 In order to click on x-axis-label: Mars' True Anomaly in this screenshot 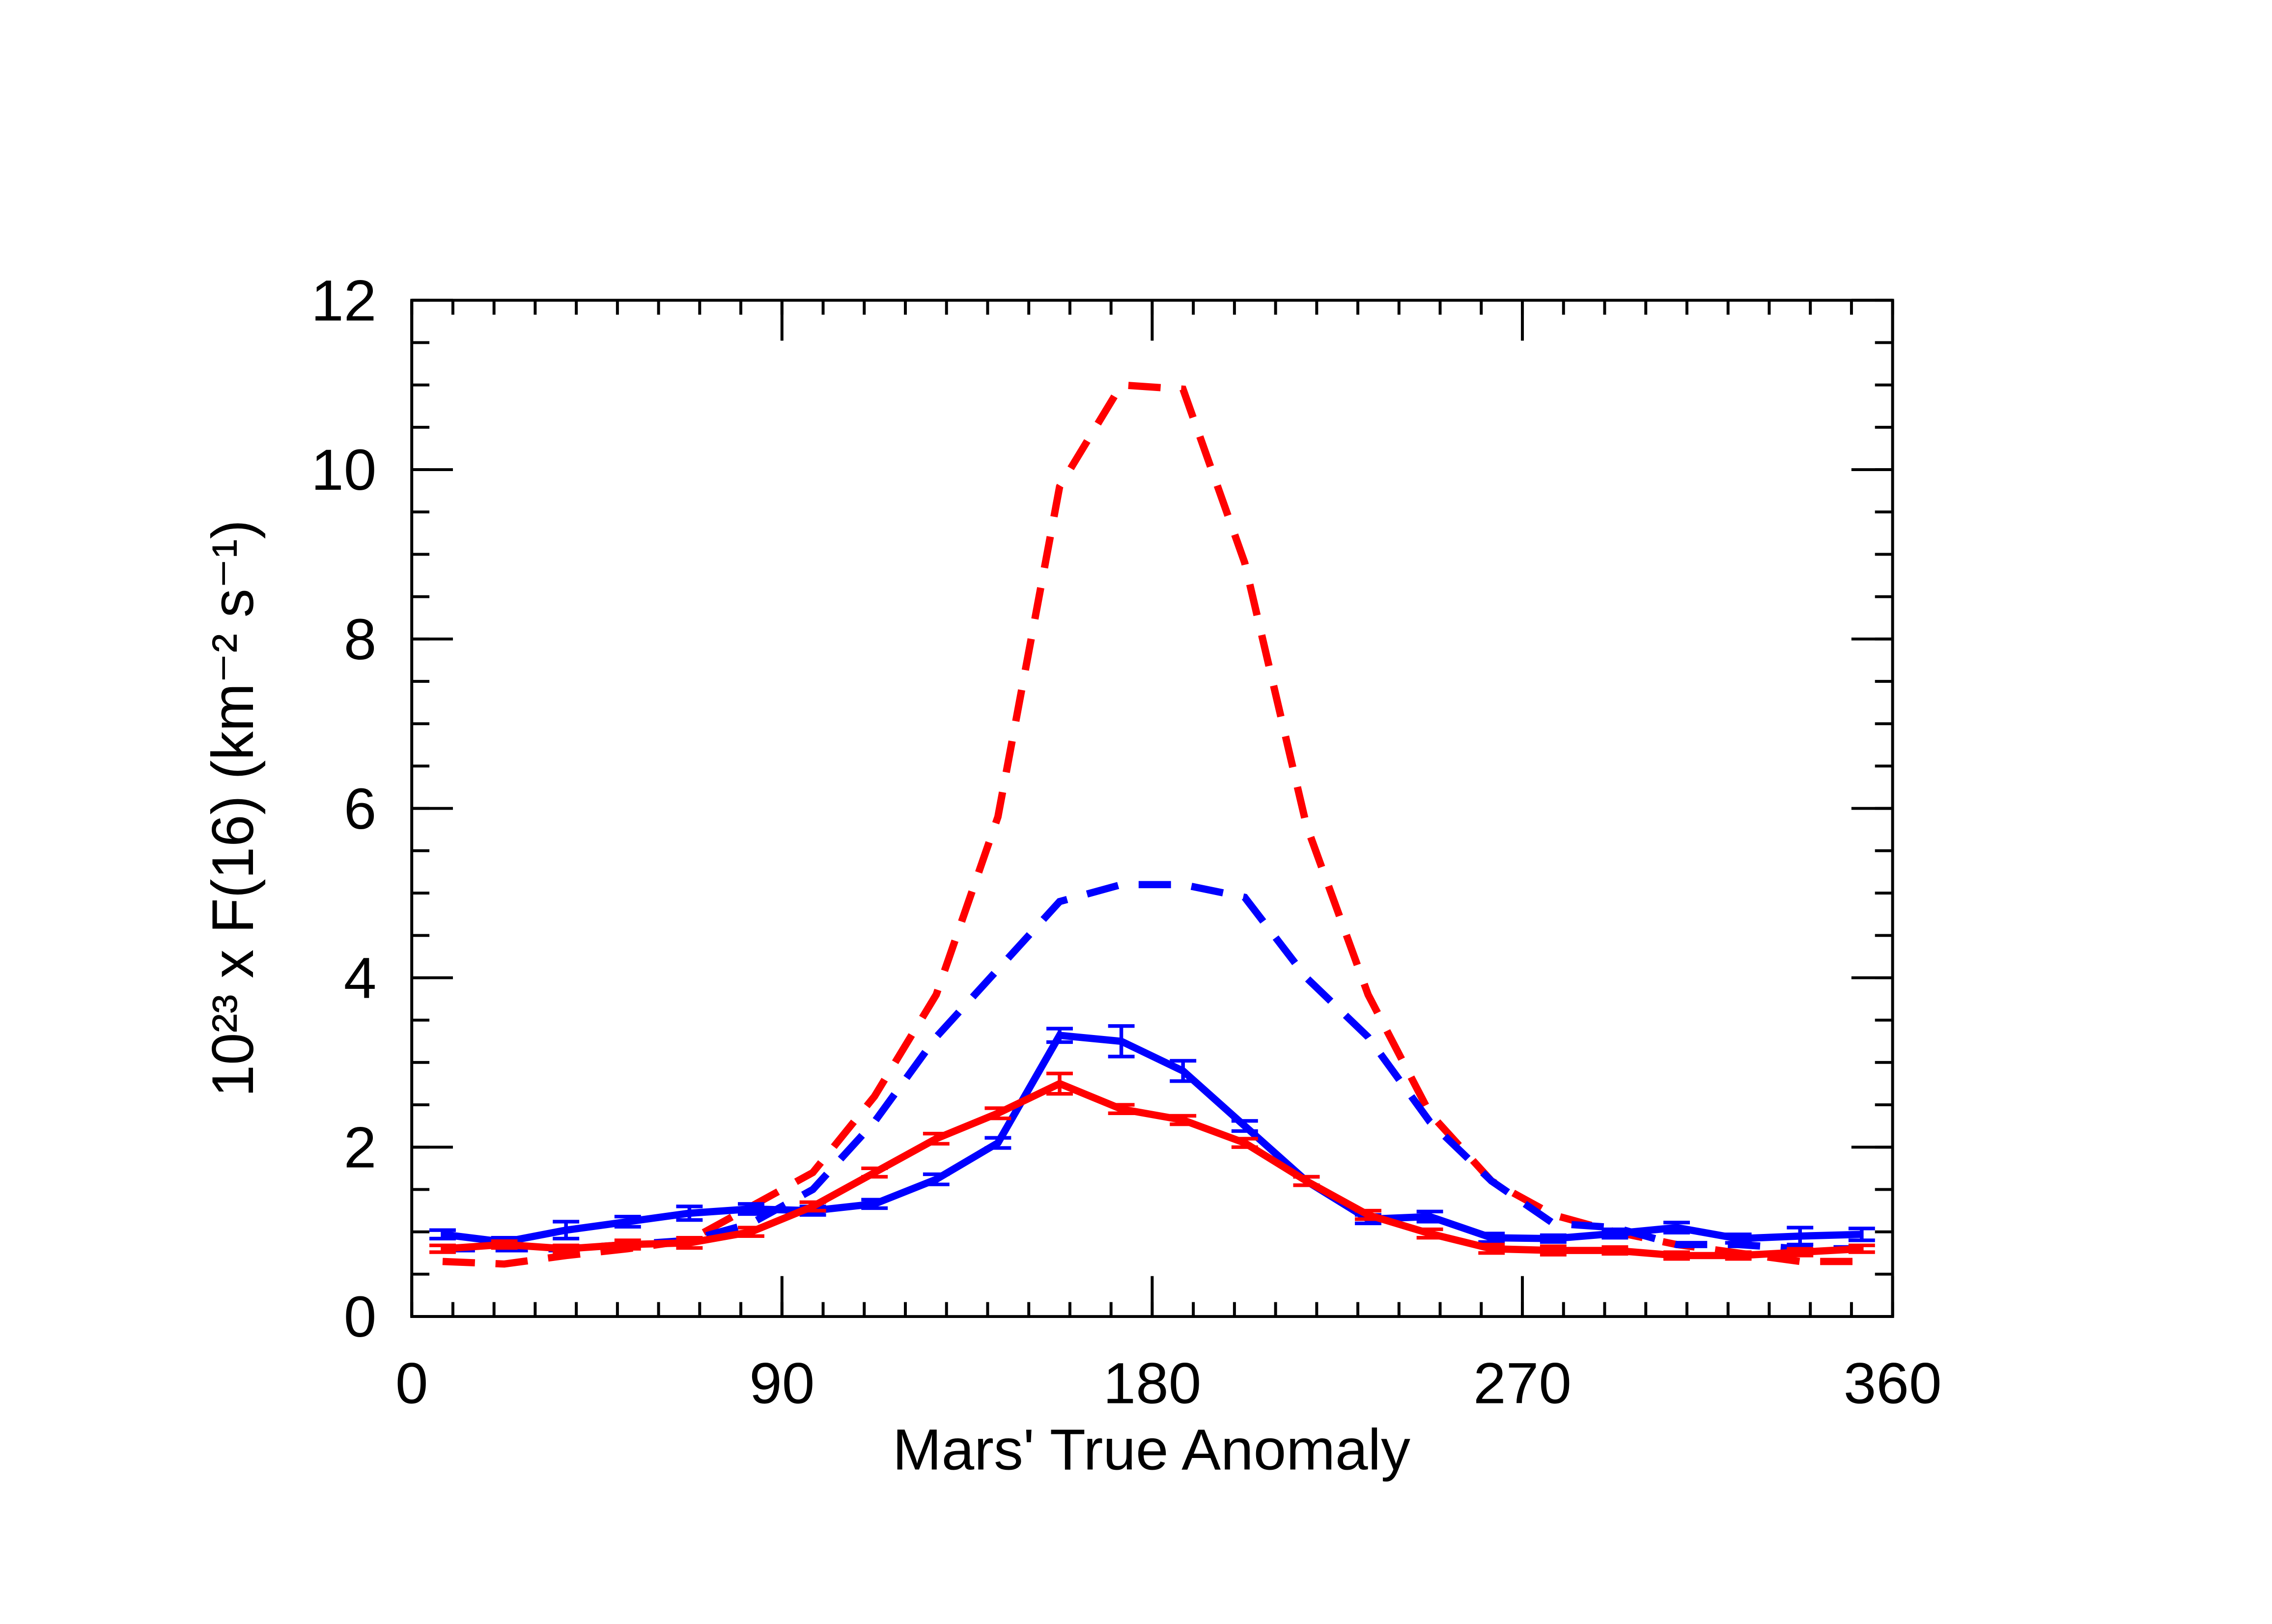, I will do `click(1152, 1450)`.